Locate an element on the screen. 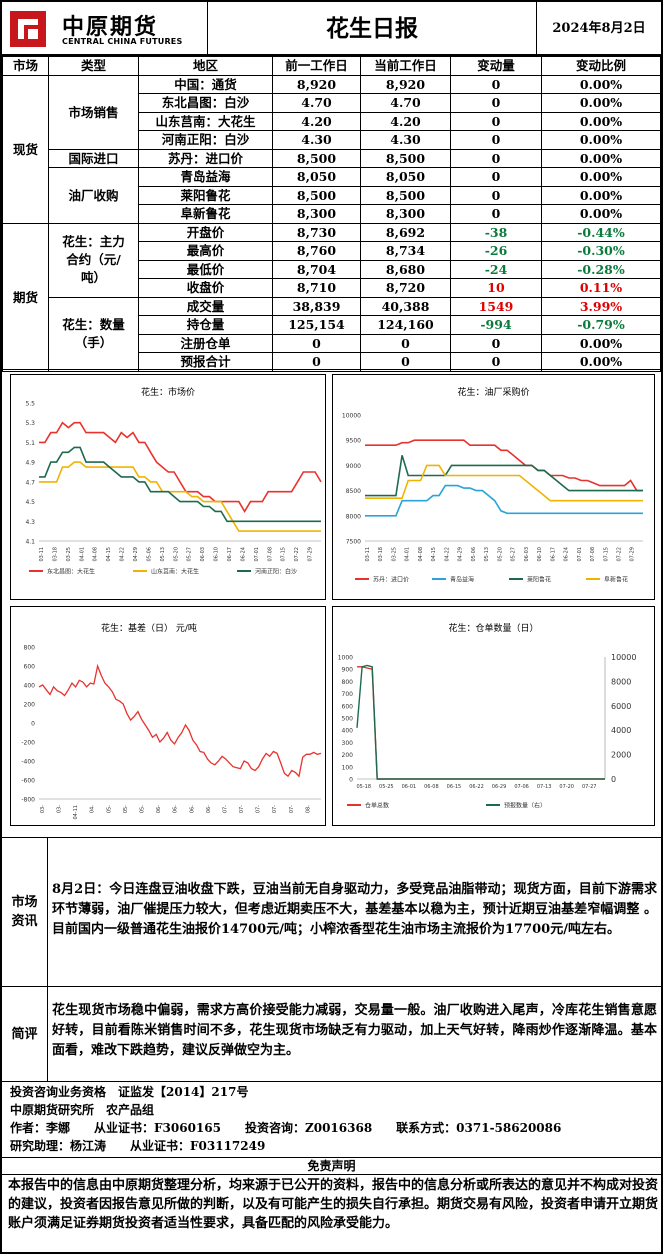 The image size is (663, 1254). x-tick-label: 06-24 is located at coordinates (567, 554).